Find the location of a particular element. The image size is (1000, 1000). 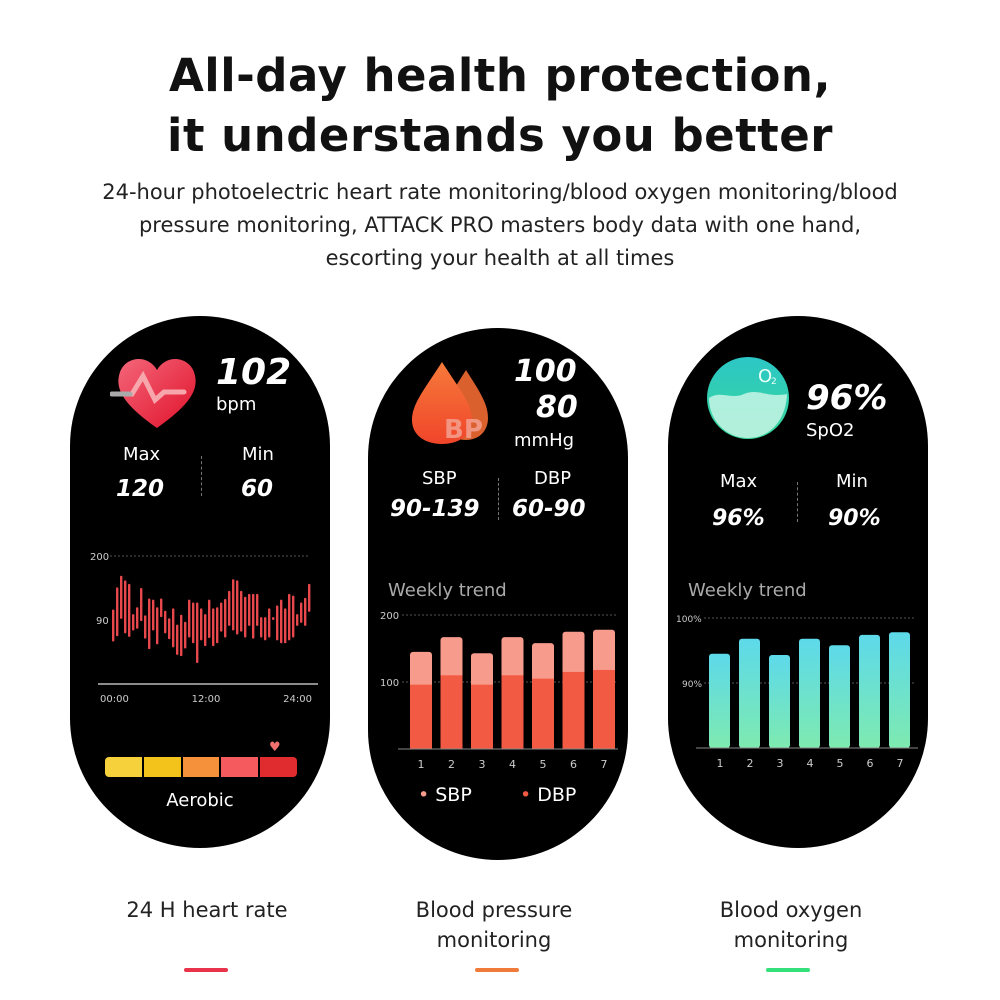

legend-dbp-label: DBP is located at coordinates (557, 795).